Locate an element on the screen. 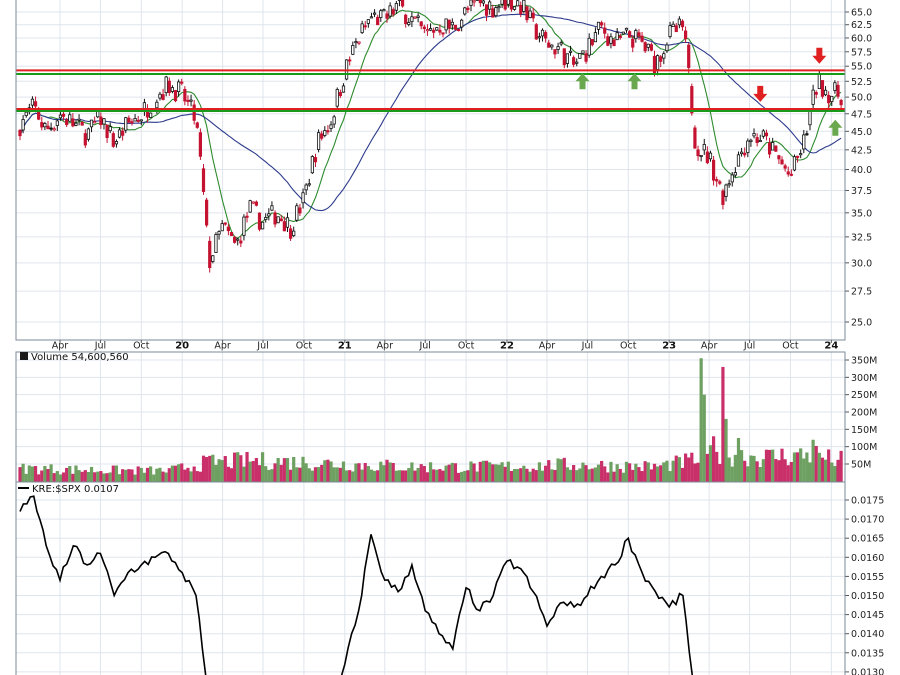  volume-legend: Volume 54,600,560 is located at coordinates (74, 357).